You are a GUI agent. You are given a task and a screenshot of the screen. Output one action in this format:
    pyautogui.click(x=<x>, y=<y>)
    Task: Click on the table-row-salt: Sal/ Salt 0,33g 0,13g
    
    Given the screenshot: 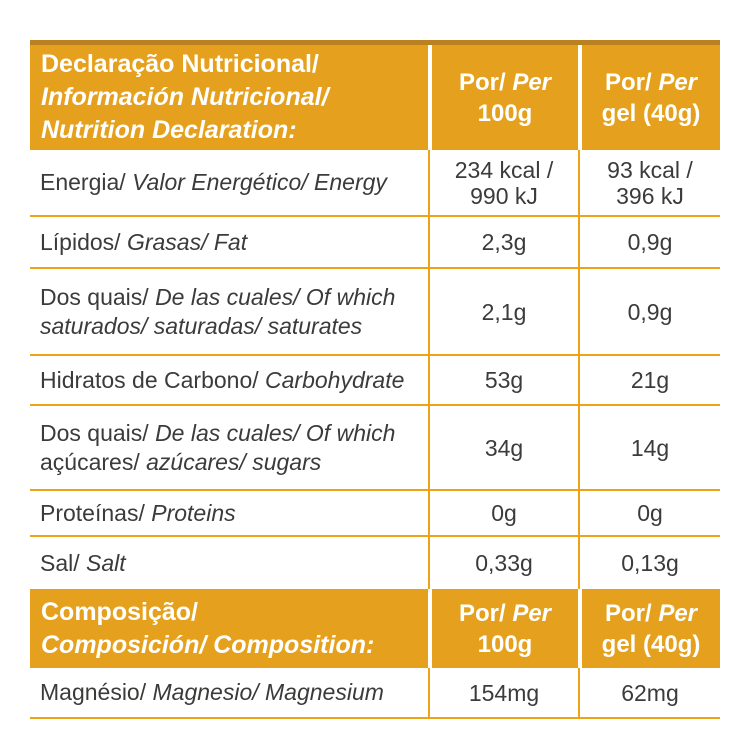 What is the action you would take?
    pyautogui.click(x=375, y=562)
    